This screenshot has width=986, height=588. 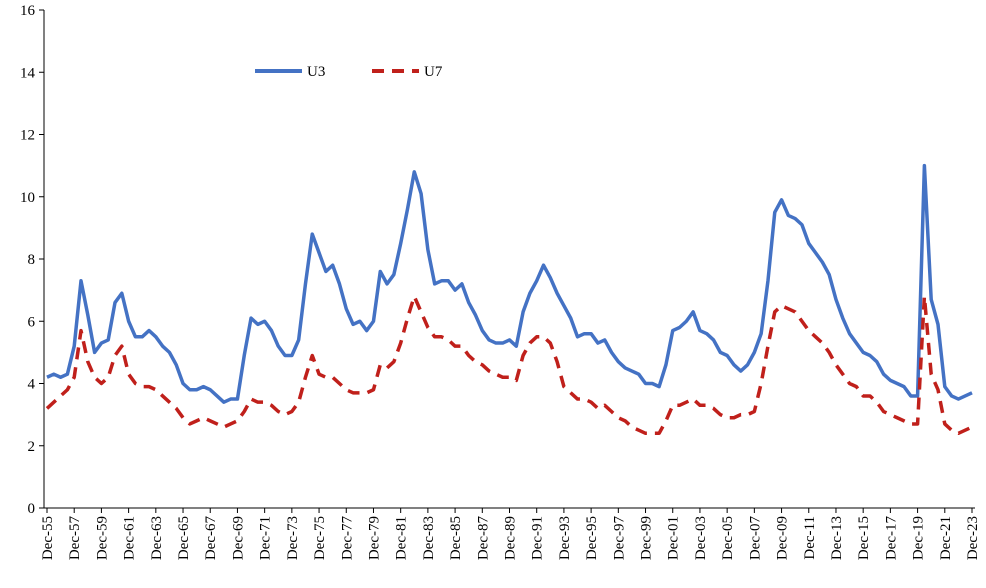 What do you see at coordinates (102, 538) in the screenshot?
I see `x-tick-label: Dec-59` at bounding box center [102, 538].